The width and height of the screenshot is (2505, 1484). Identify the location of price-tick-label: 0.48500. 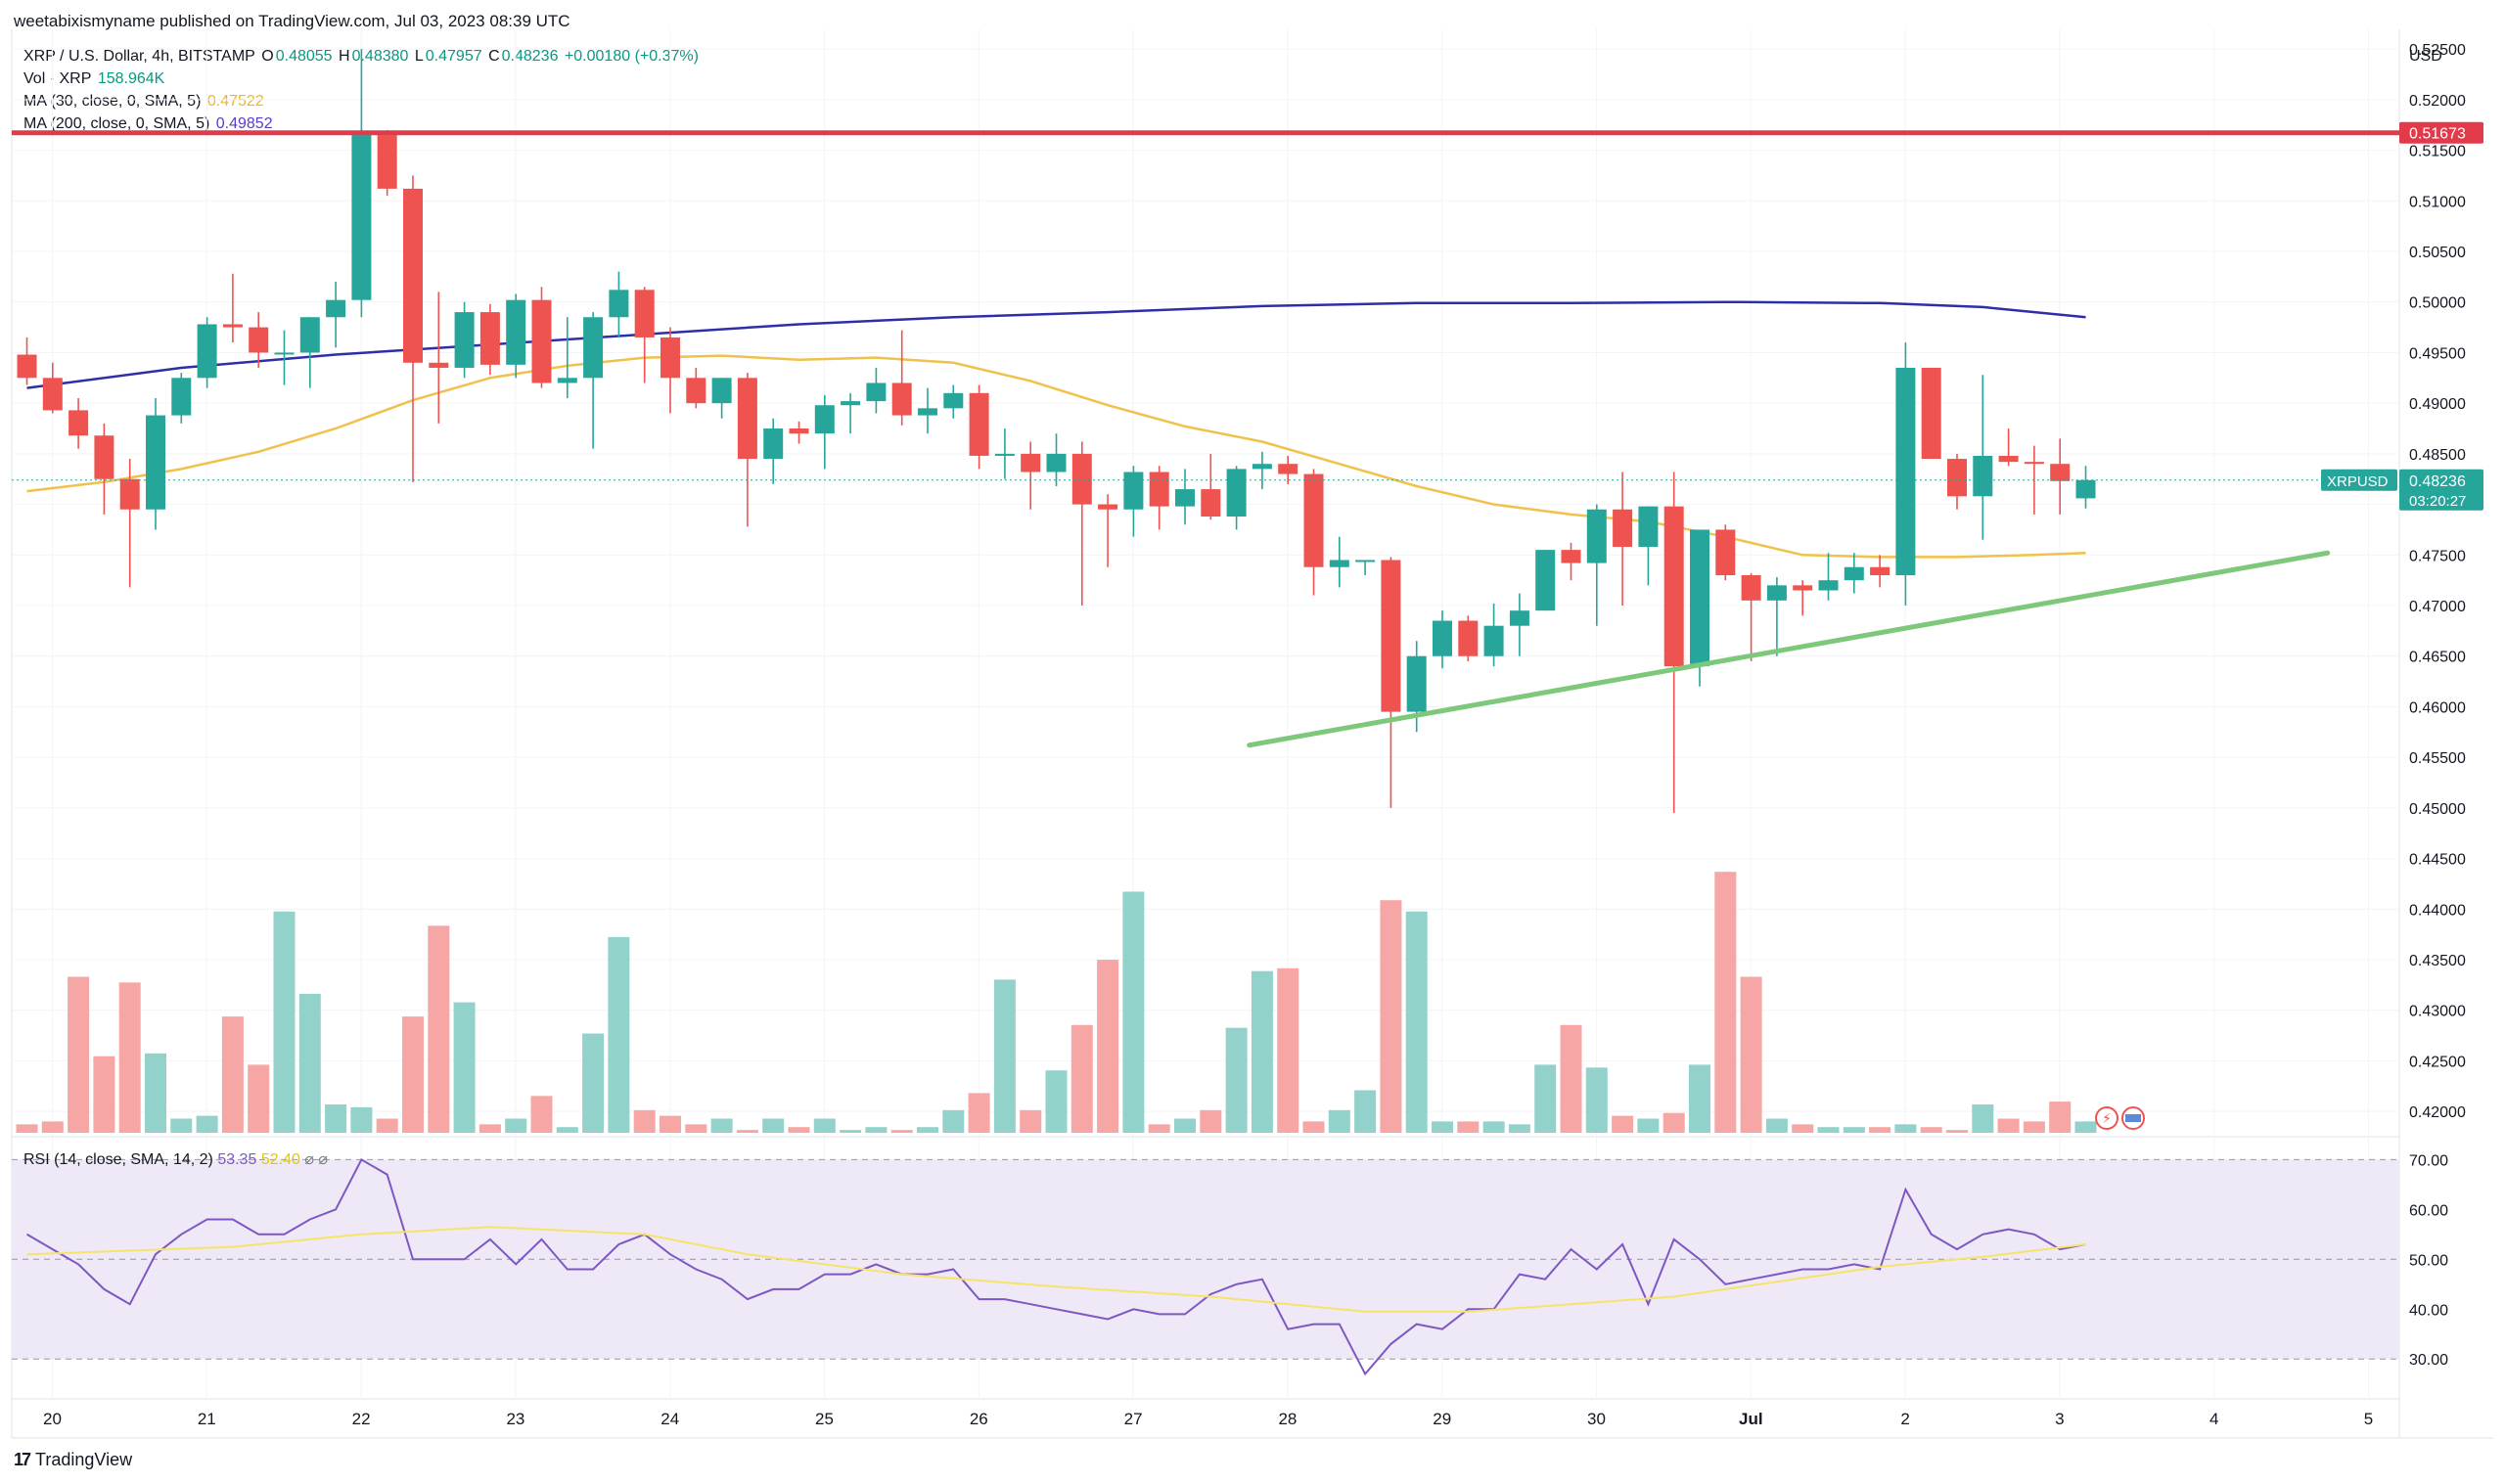
(2437, 455).